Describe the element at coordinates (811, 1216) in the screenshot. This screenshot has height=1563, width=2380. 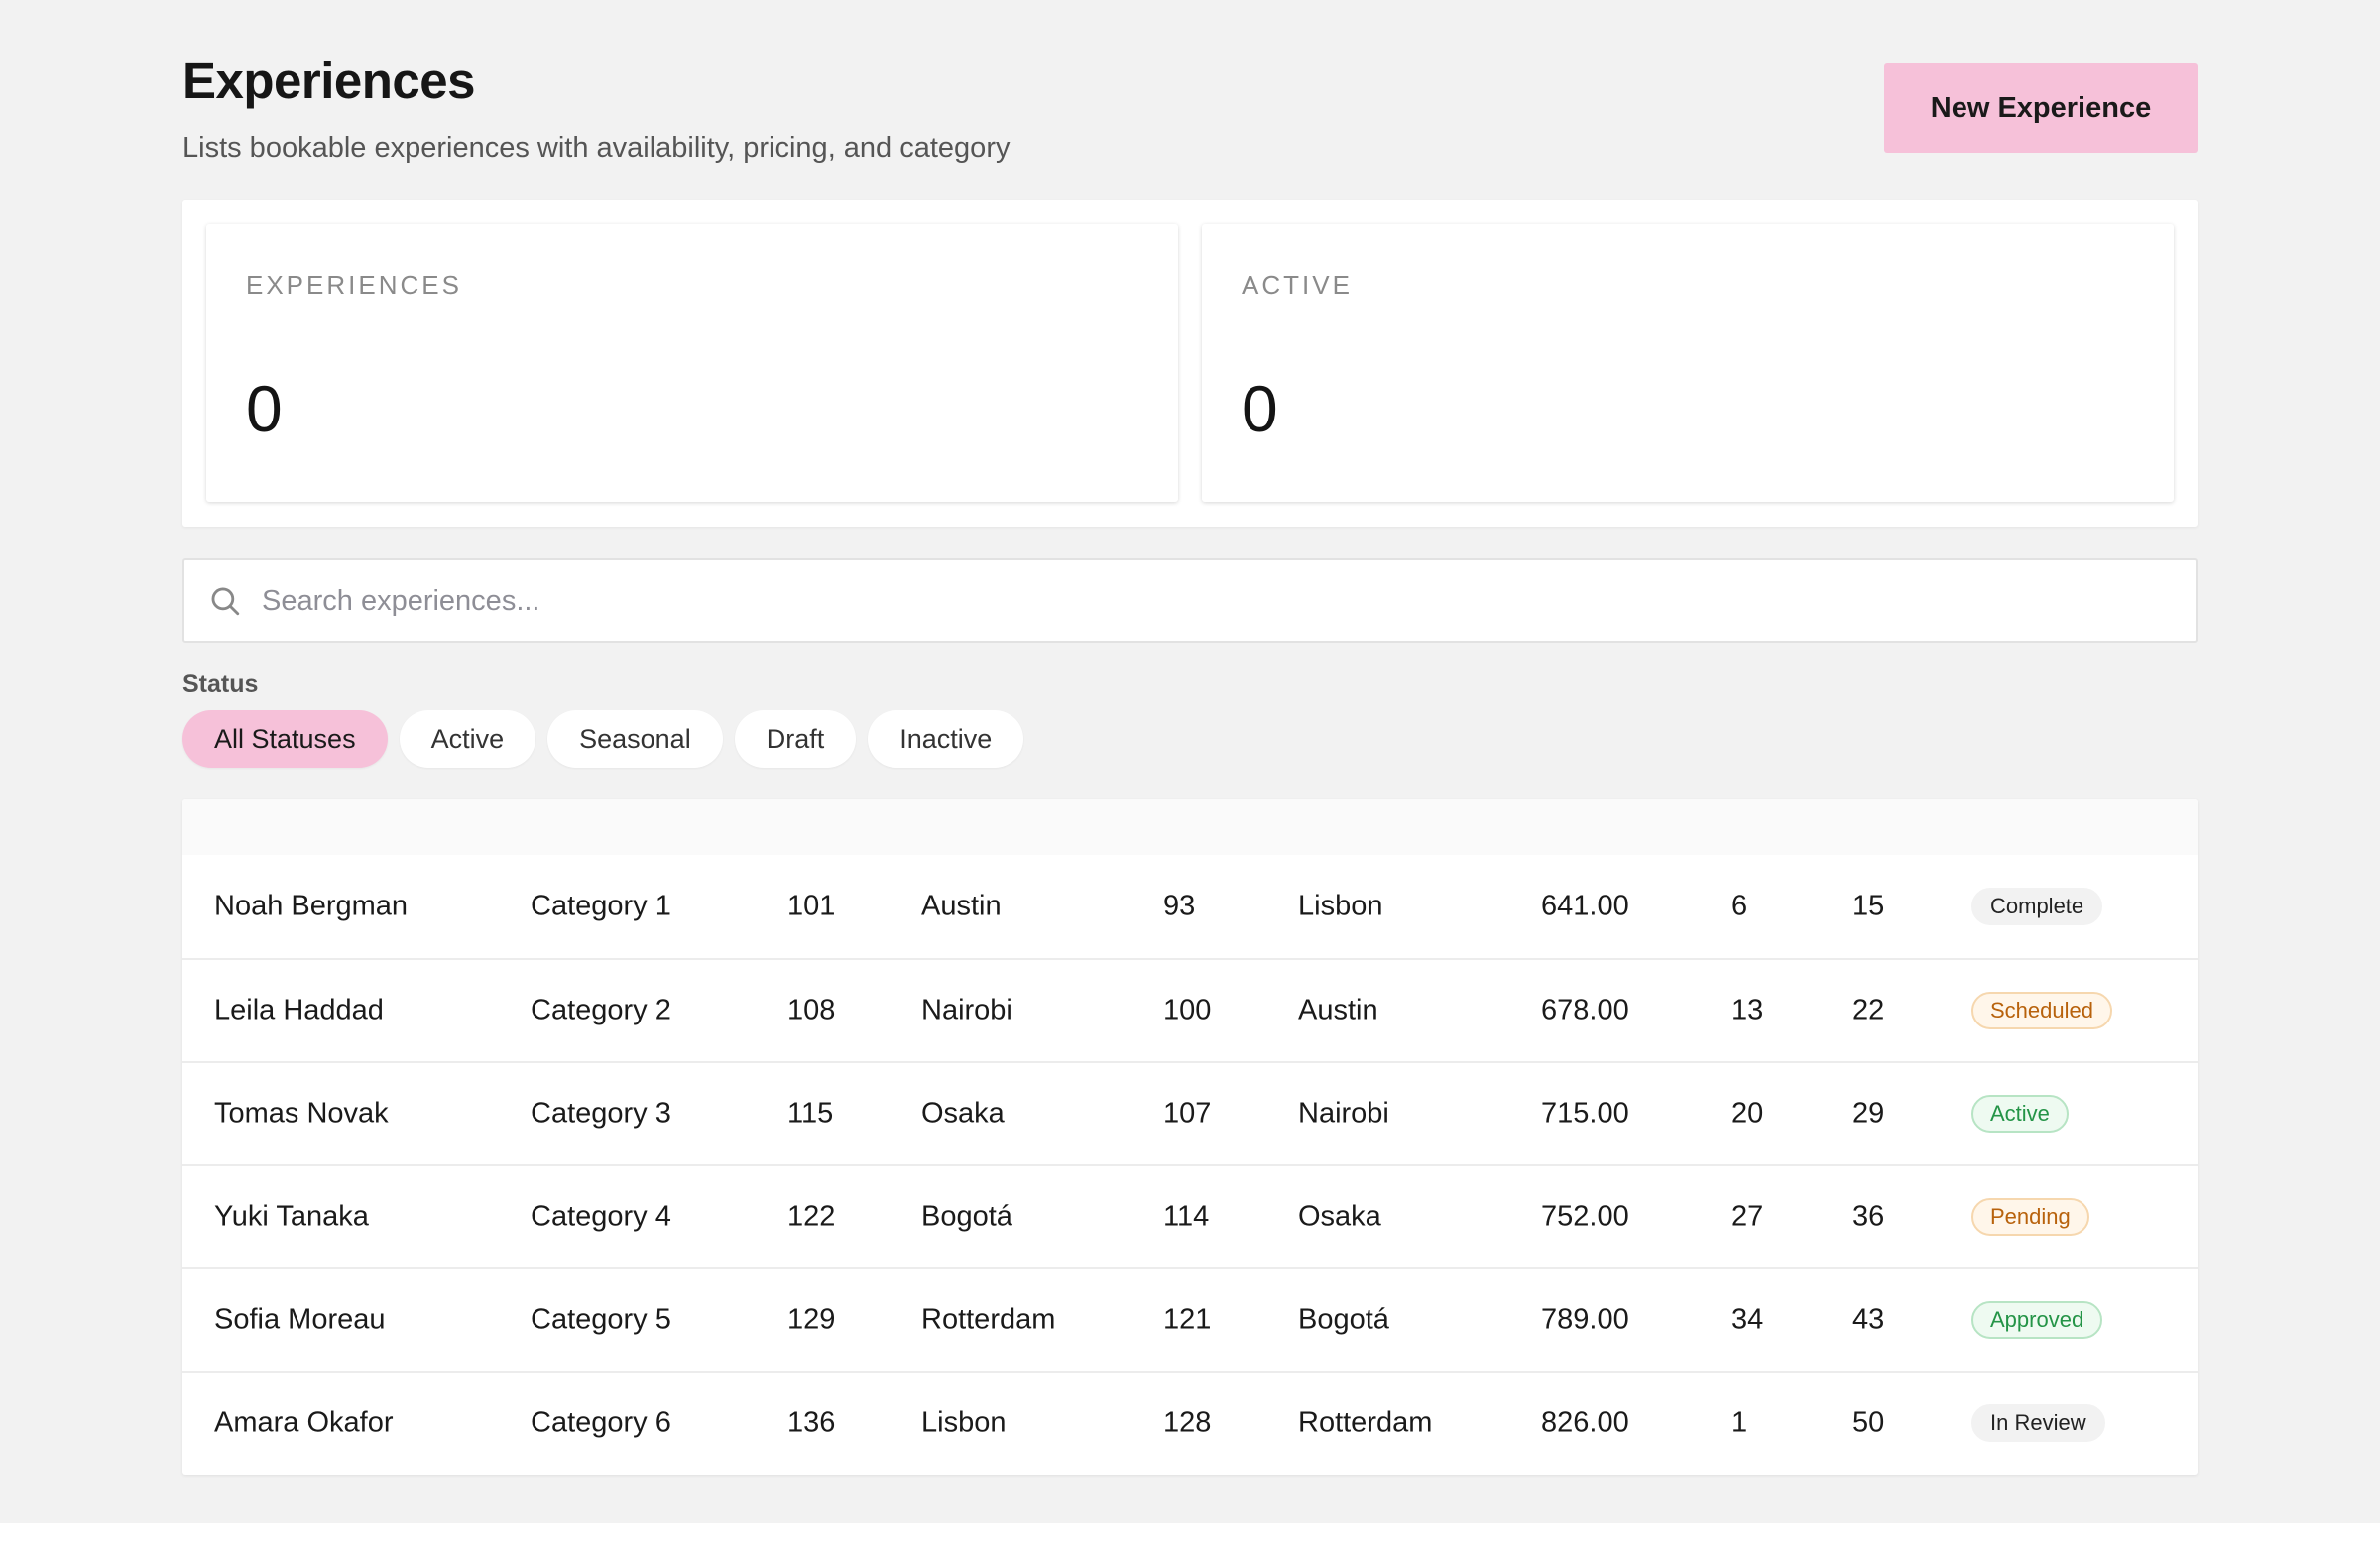
I see `cell-number: 122` at that location.